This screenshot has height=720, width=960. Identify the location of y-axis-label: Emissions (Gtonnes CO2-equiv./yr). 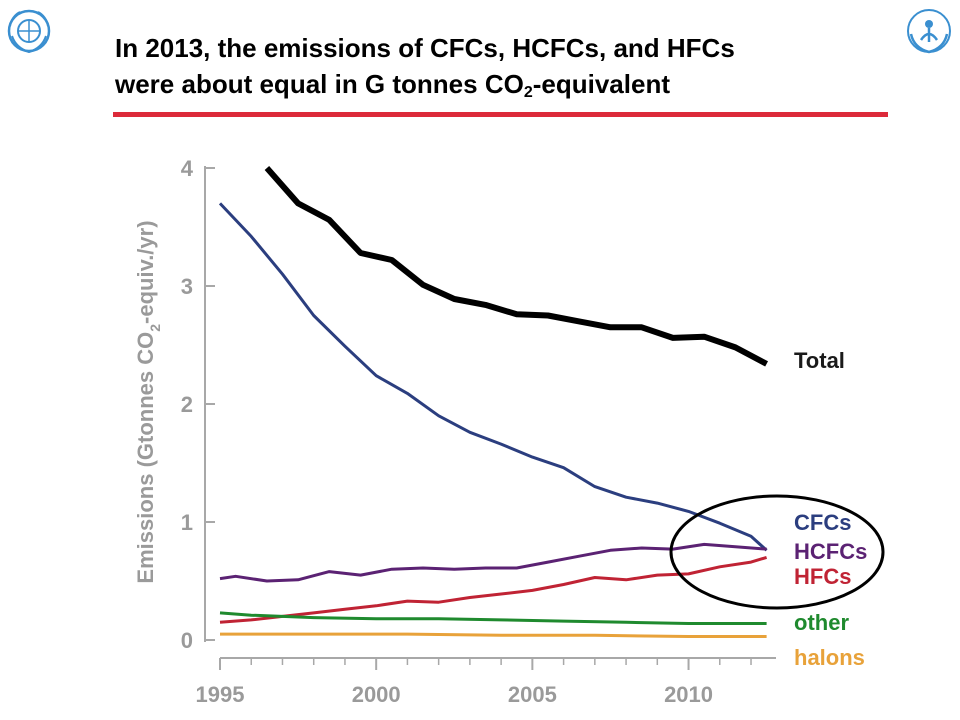
(148, 401).